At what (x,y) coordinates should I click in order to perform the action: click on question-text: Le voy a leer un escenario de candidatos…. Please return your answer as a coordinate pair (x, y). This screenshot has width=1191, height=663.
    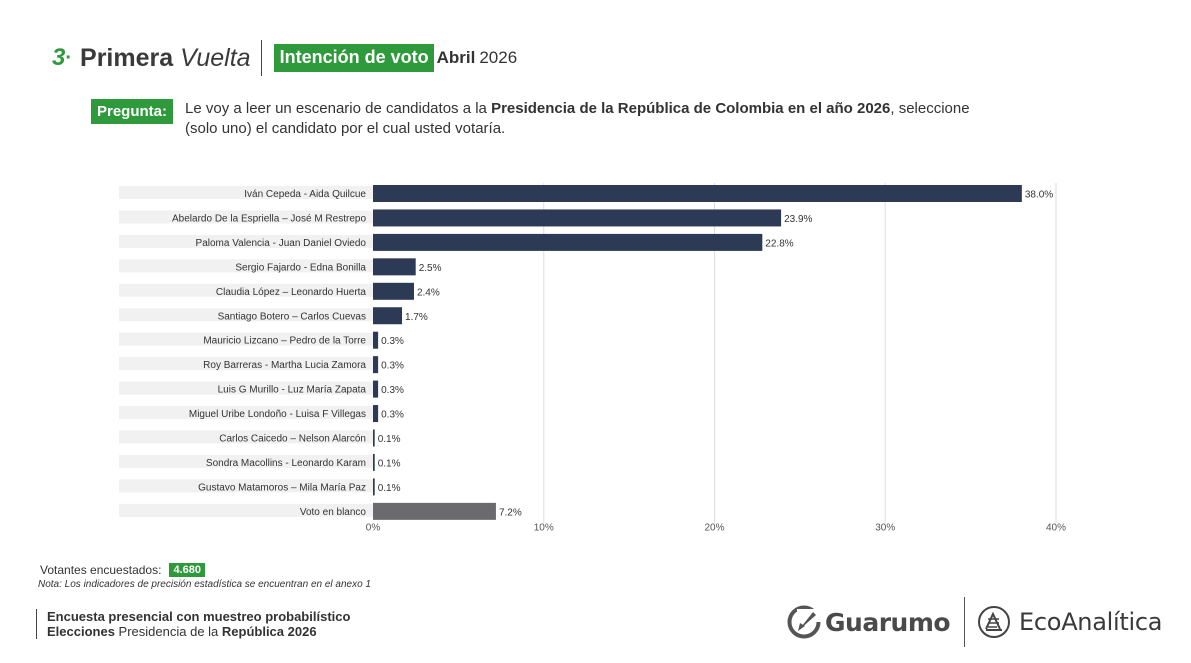
    Looking at the image, I should click on (585, 119).